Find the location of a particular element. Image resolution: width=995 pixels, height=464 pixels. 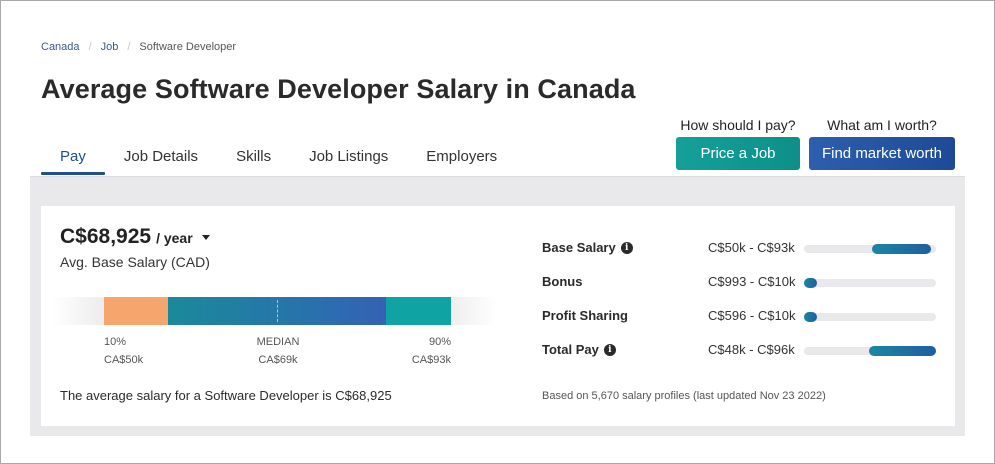

breadcrumb-current: Software Developer is located at coordinates (188, 47).